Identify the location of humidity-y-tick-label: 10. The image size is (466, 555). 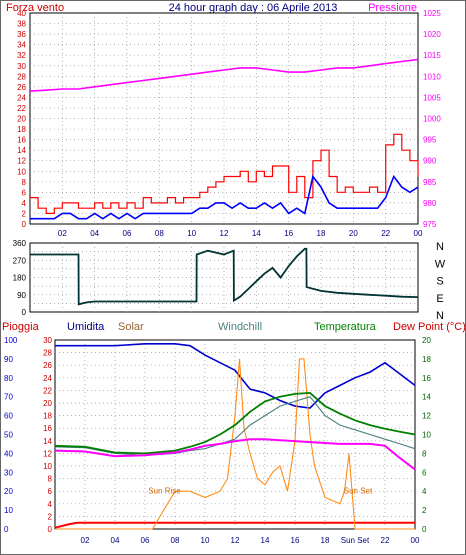
(8, 510).